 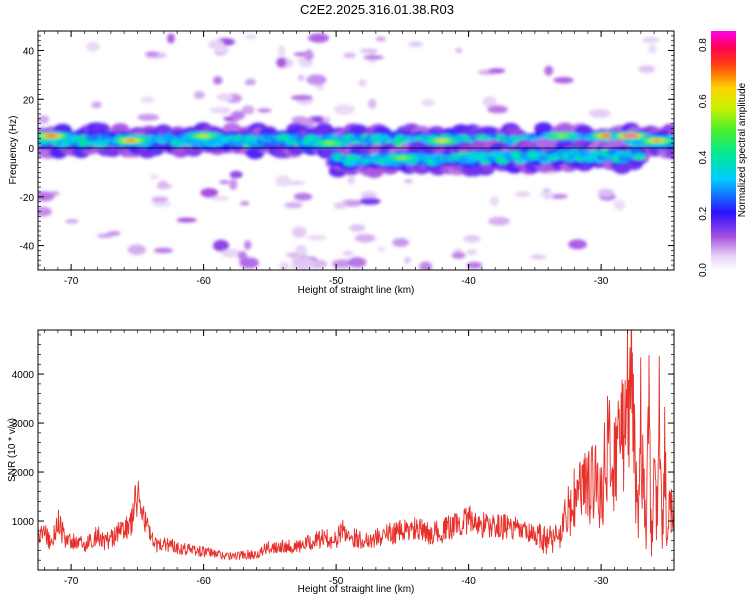 I want to click on spectrogram-x-tick-label: -70, so click(x=71, y=281).